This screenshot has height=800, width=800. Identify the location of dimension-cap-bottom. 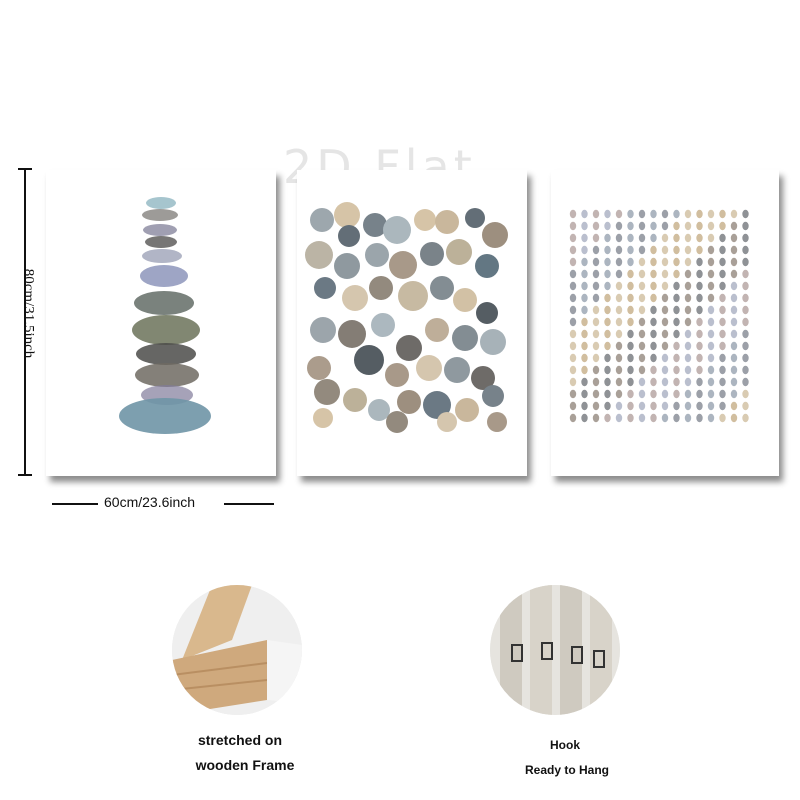
(25, 475).